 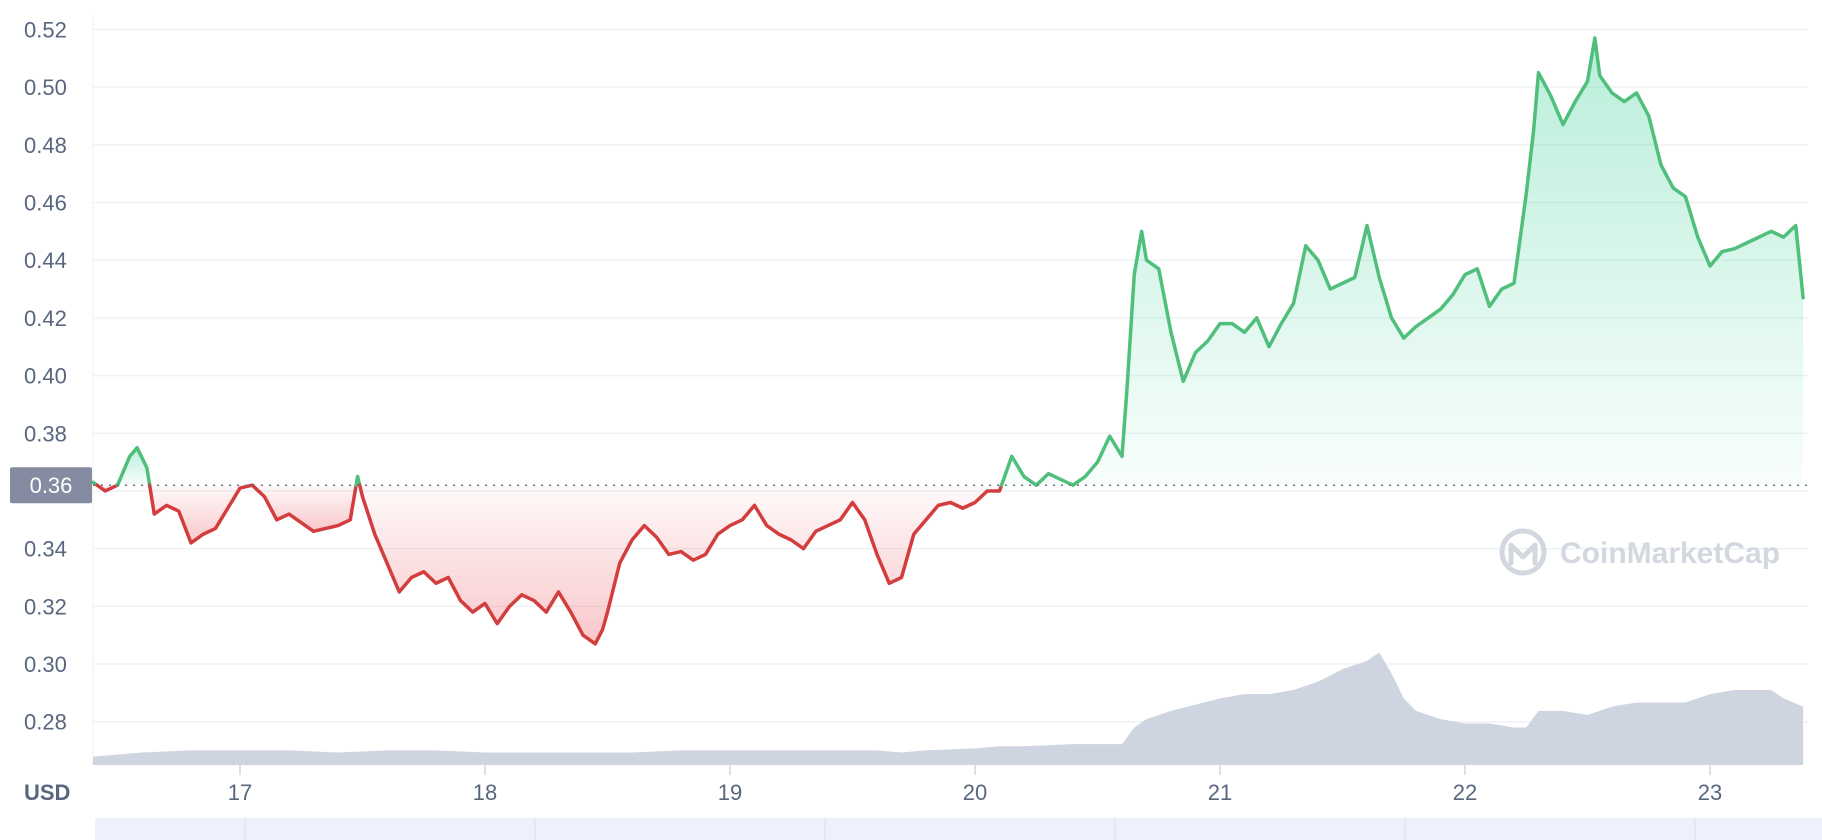 I want to click on y-tick-label: 0.40, so click(x=45, y=376).